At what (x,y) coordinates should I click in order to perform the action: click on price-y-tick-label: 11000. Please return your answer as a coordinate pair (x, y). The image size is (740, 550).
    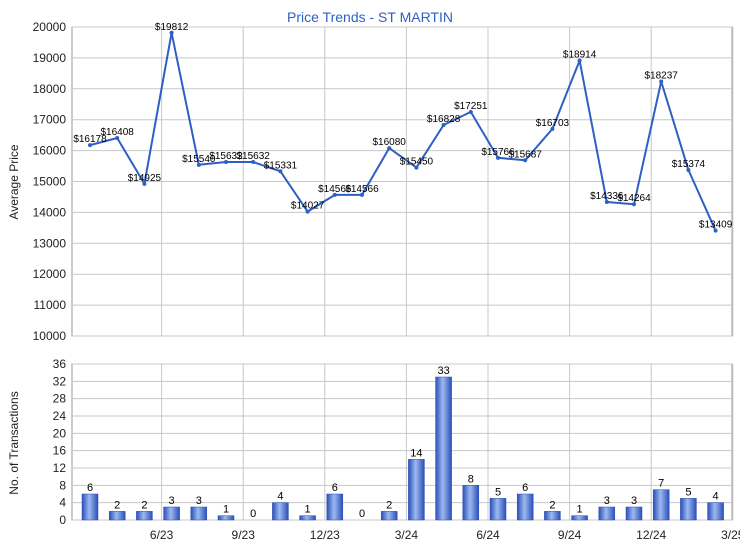
    Looking at the image, I should click on (50, 305).